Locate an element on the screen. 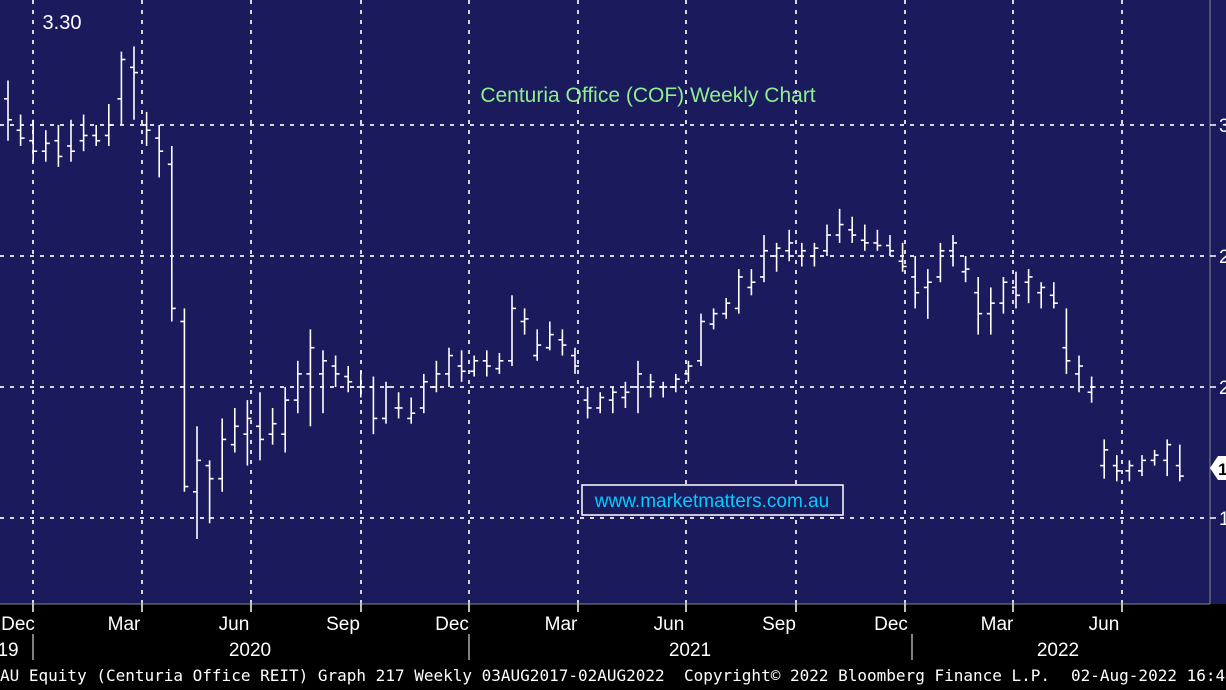 The width and height of the screenshot is (1226, 690). y-axis-panel is located at coordinates (1218, 302).